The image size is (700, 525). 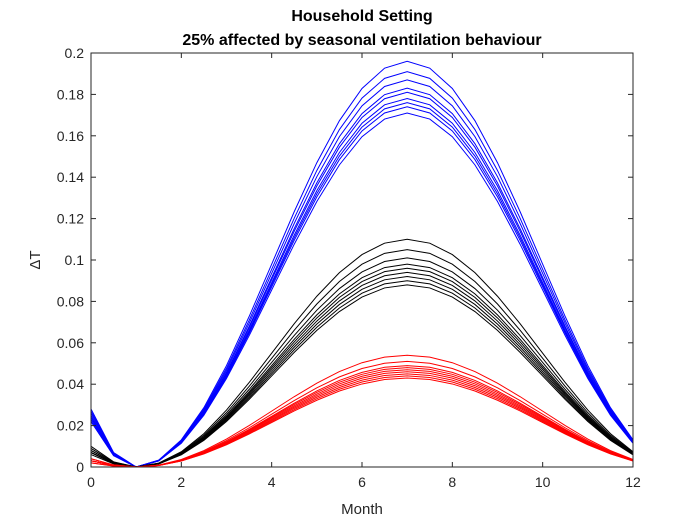 I want to click on y-tick-label: 0.12, so click(x=70, y=219).